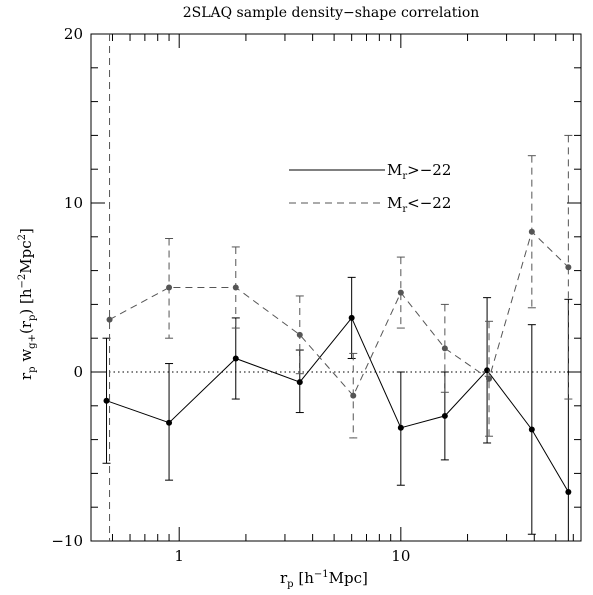  Describe the element at coordinates (419, 204) in the screenshot. I see `legend-label: Mr<−22` at that location.